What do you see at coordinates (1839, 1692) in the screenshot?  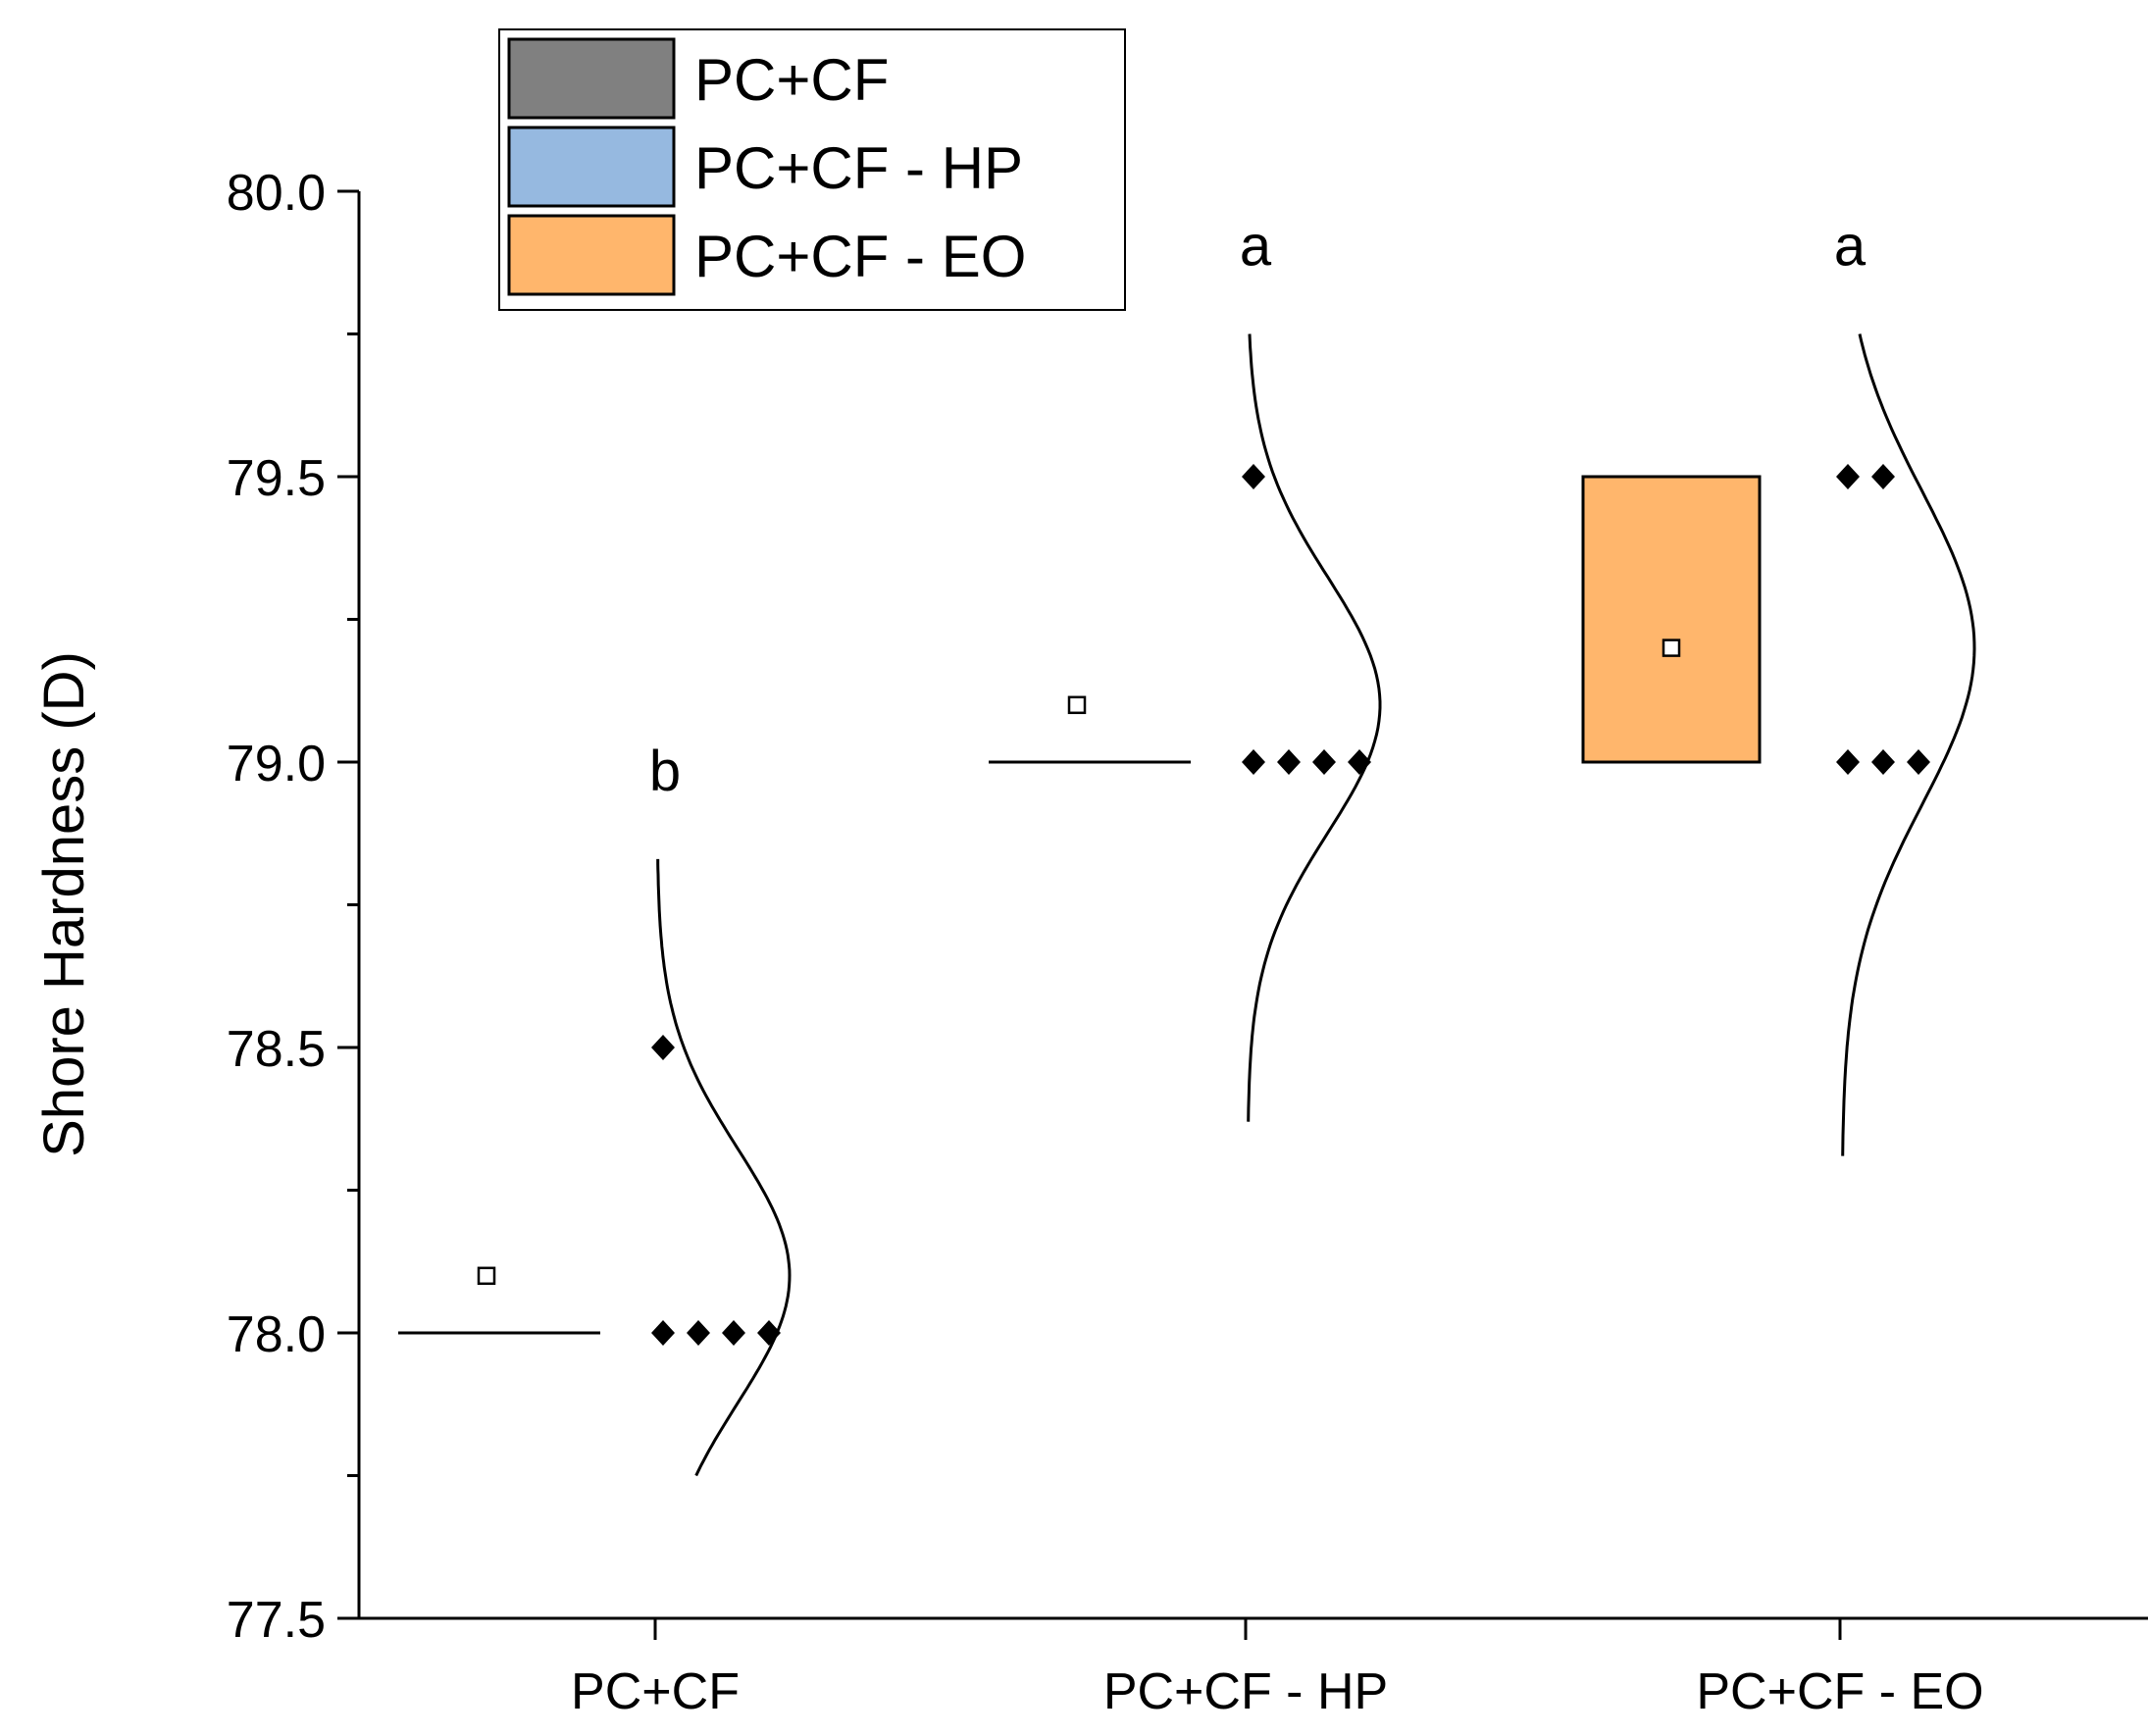 I see `x-tick-label: PC+CF - EO` at bounding box center [1839, 1692].